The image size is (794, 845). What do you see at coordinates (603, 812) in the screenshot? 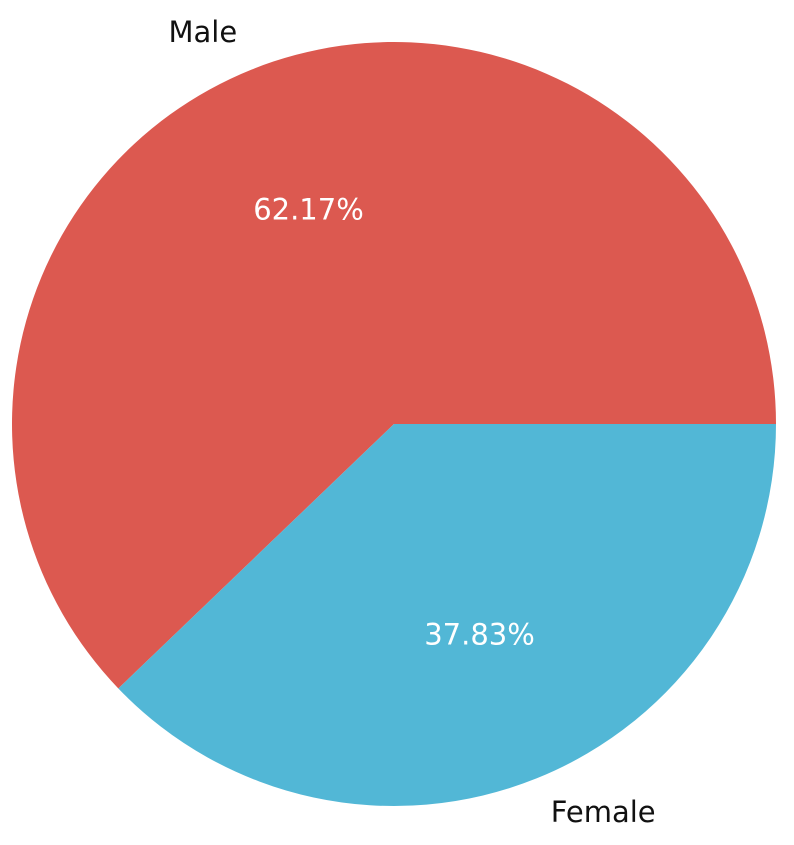
I see `slice-label-female: Female` at bounding box center [603, 812].